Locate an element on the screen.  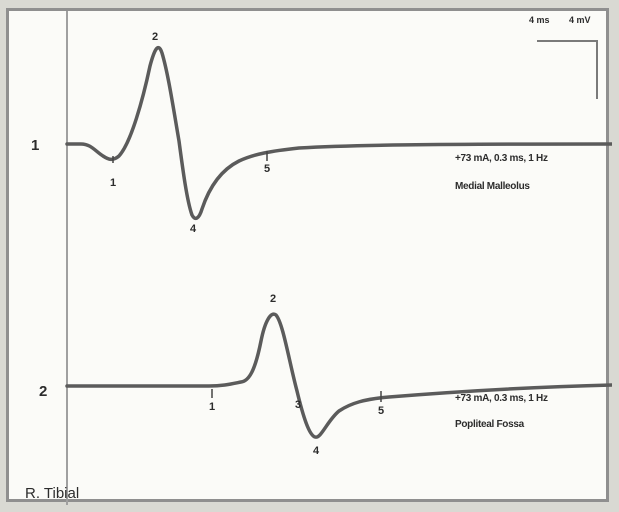
trace-2-stimulus: +73 mA, 0.3 ms, 1 Hz is located at coordinates (501, 398).